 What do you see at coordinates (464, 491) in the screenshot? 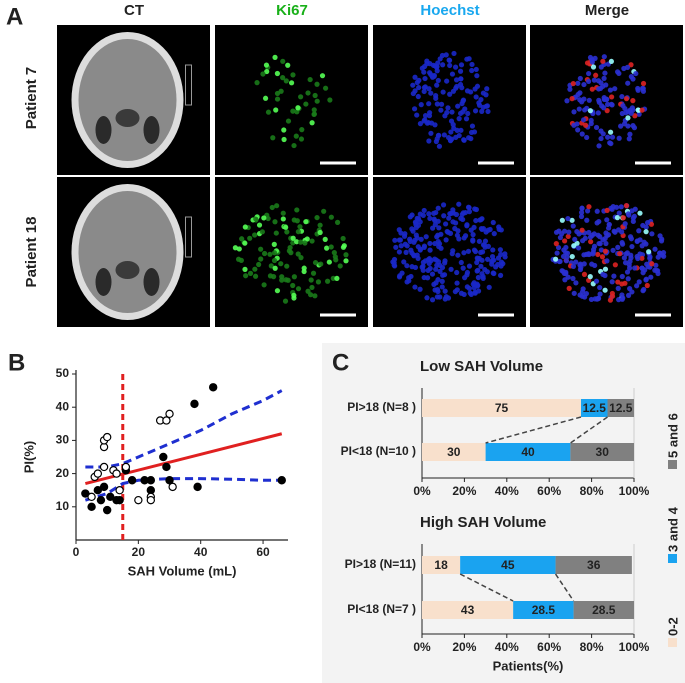
I see `x-tick-label: 20%` at bounding box center [464, 491].